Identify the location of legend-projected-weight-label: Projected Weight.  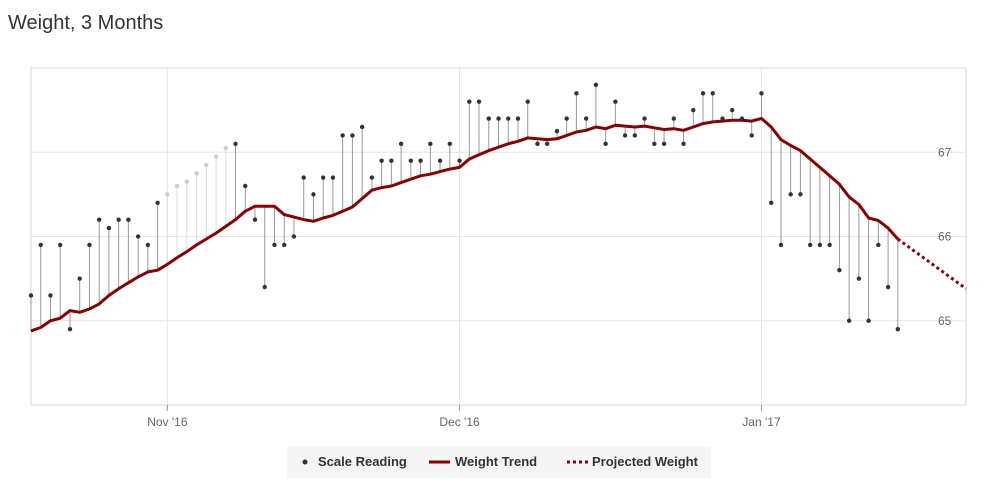
(645, 461).